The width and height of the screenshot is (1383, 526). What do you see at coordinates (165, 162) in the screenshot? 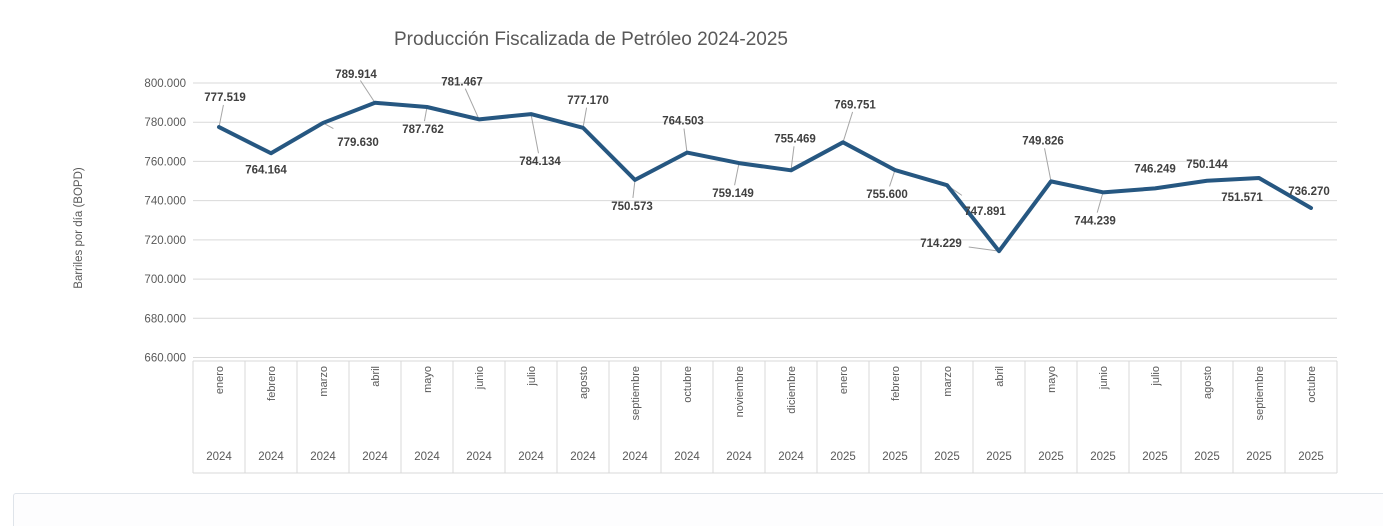
I see `y-tick-label: 760.000` at bounding box center [165, 162].